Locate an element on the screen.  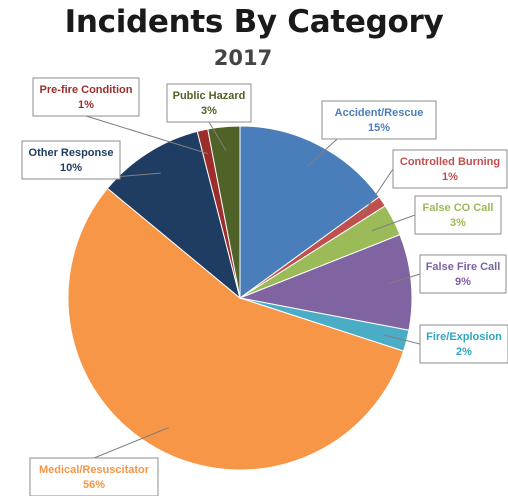
slice-label-fire-explosion: Fire/Explosion is located at coordinates (464, 337).